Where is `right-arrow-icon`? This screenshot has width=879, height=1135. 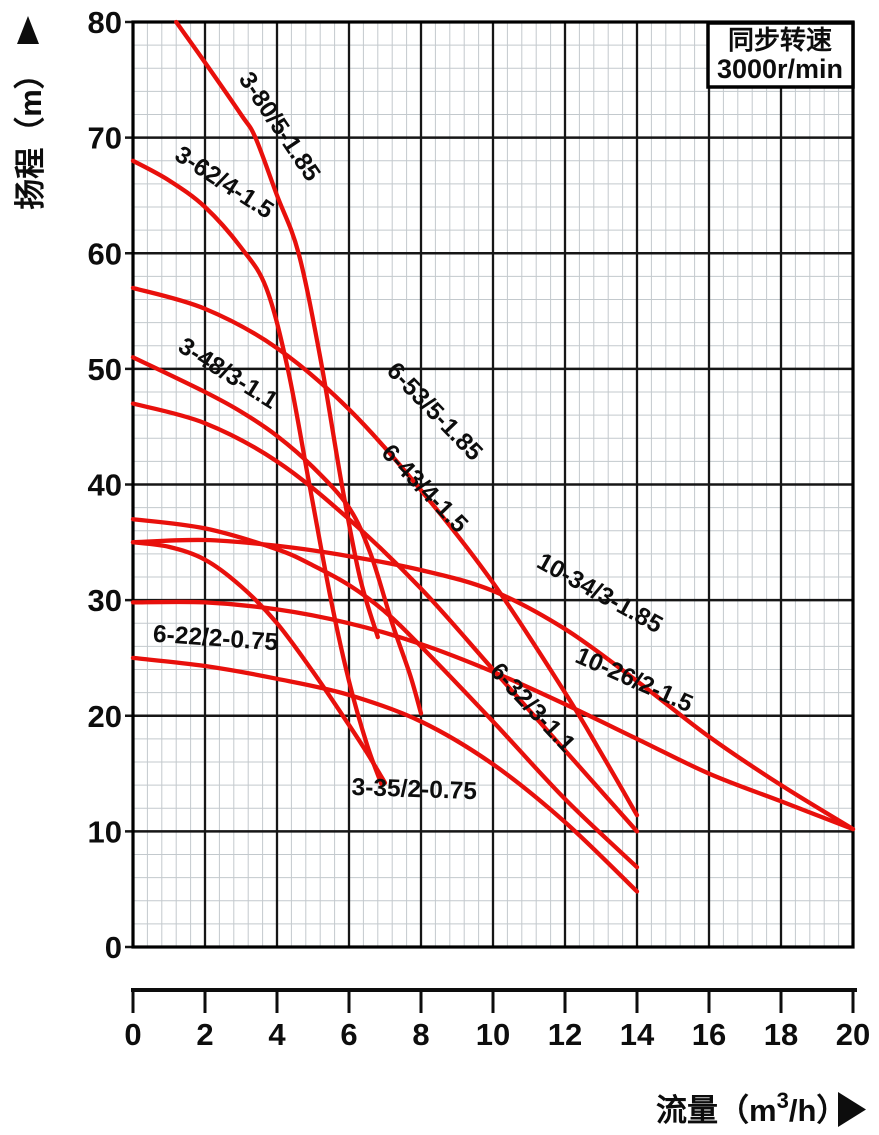 right-arrow-icon is located at coordinates (852, 1109).